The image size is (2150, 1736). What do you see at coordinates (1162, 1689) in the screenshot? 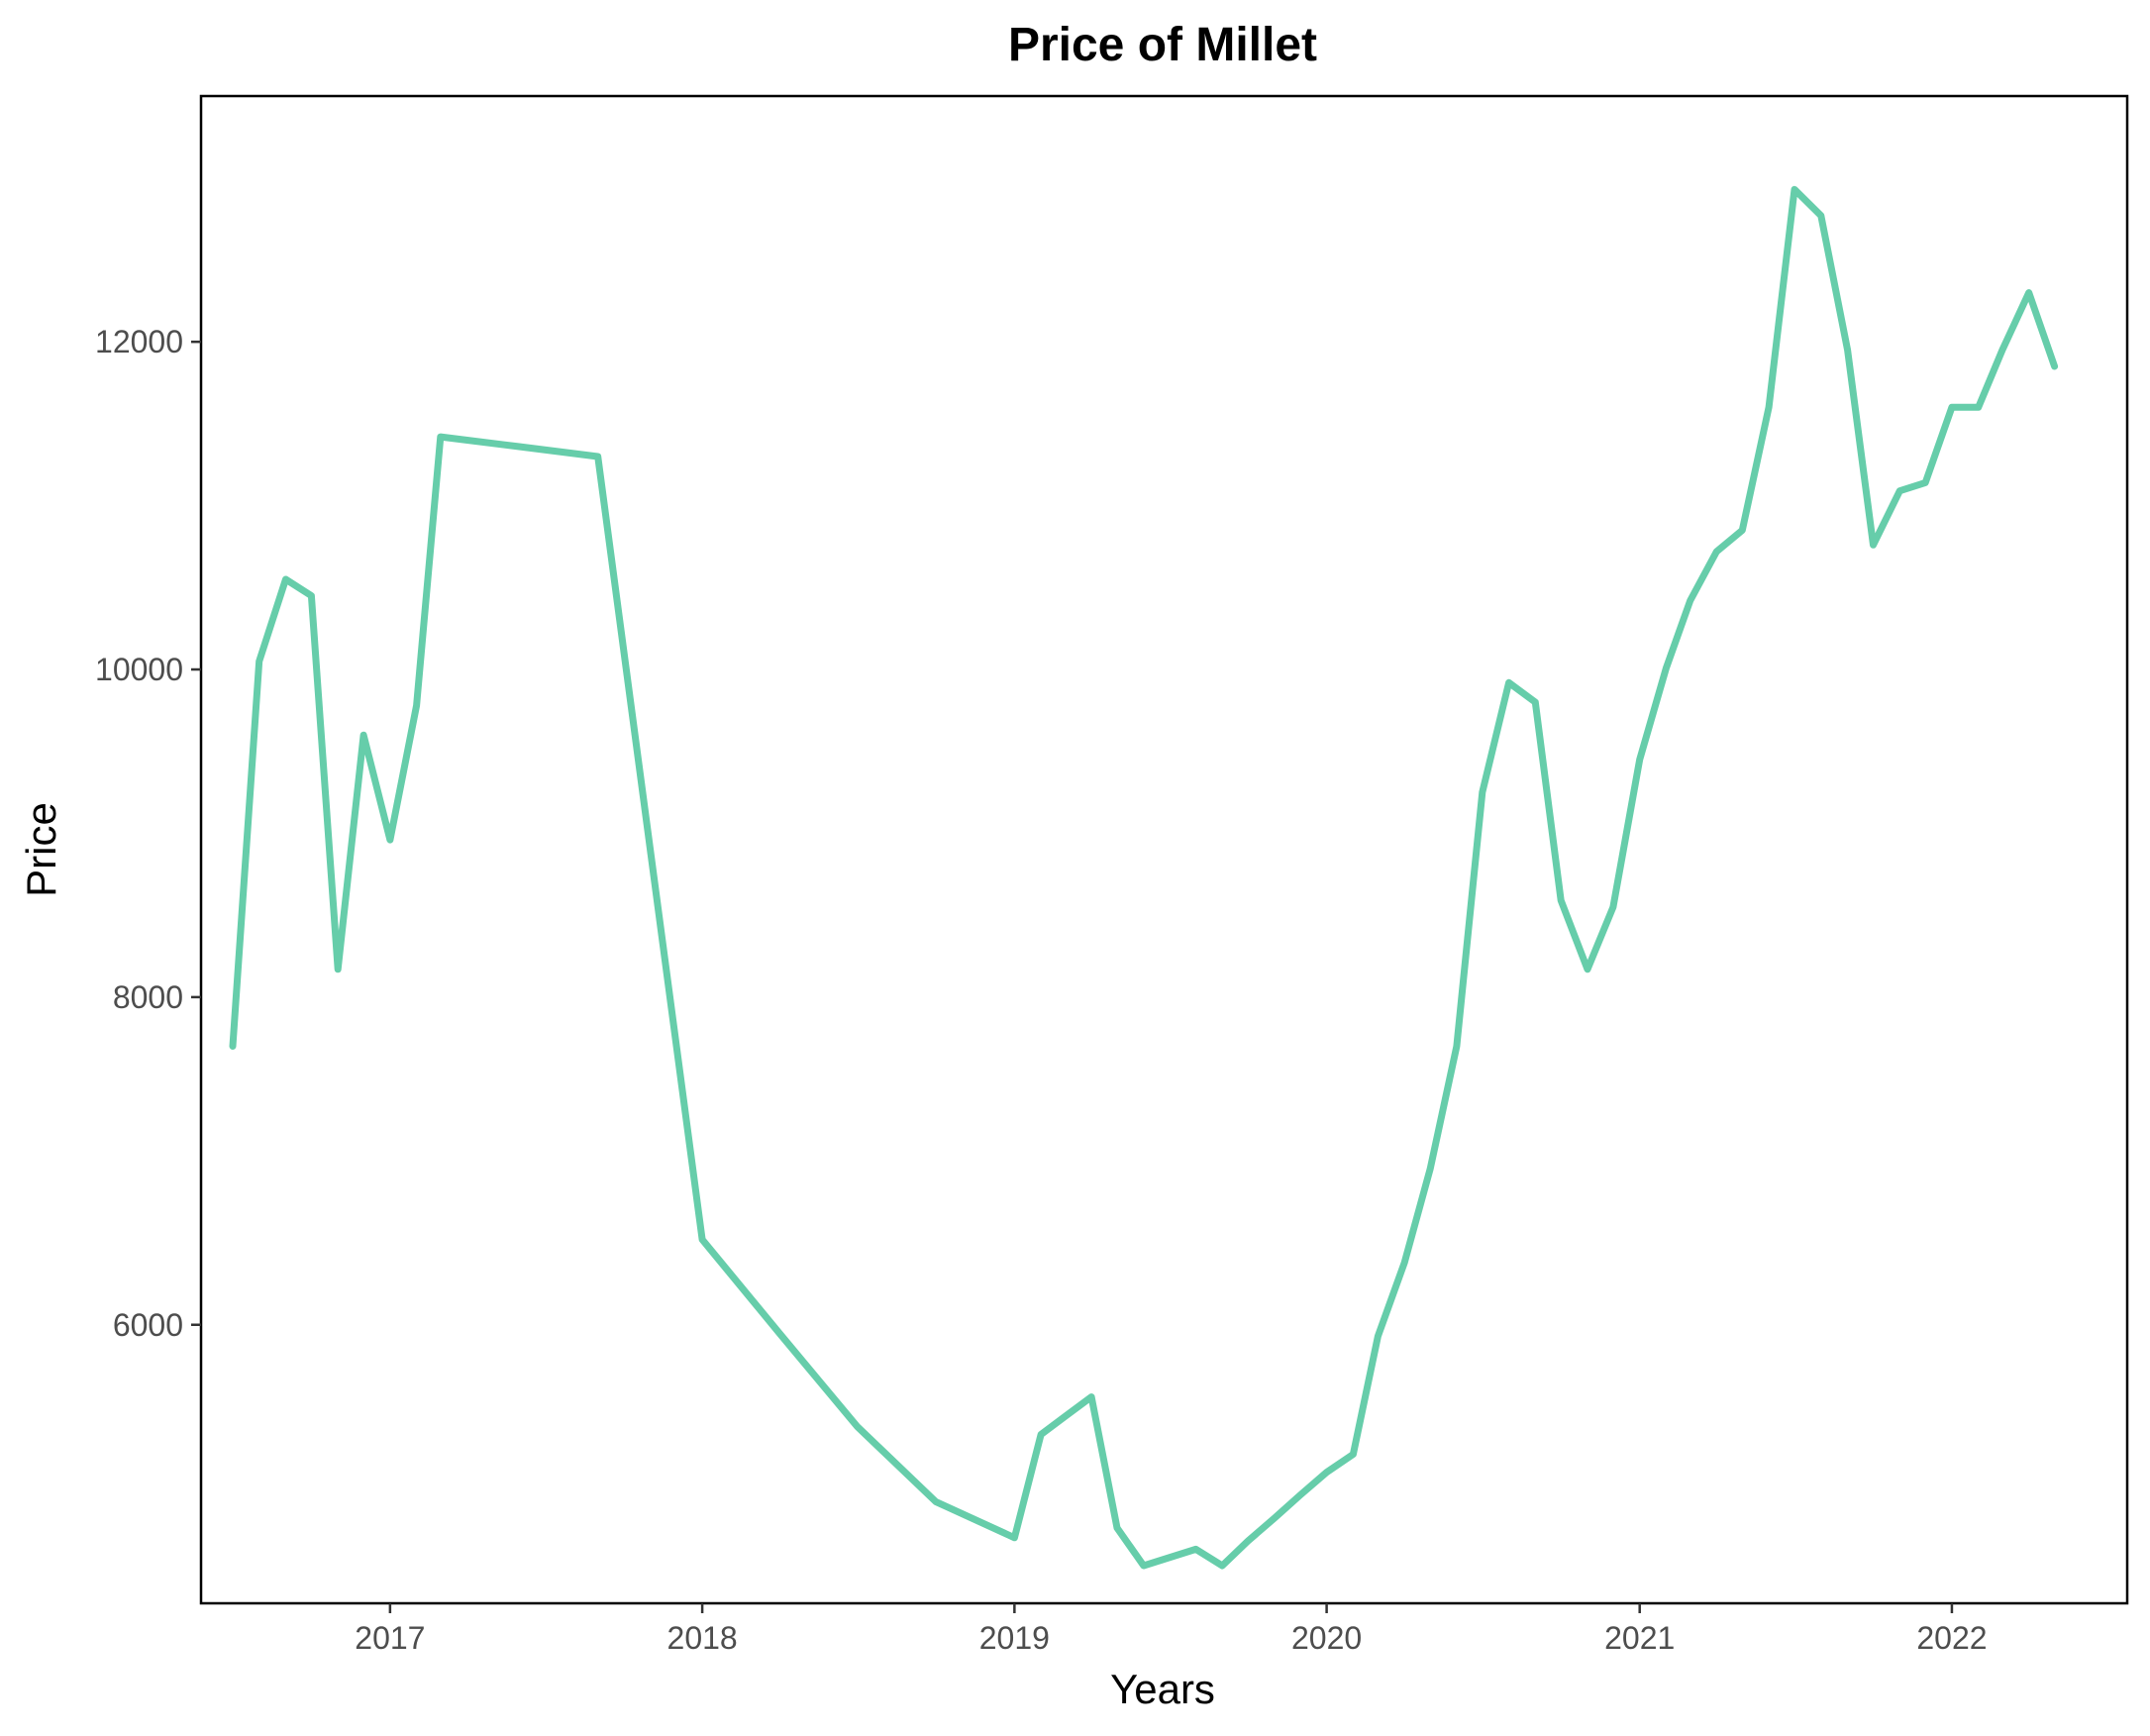
I see `x-axis-label: Years` at bounding box center [1162, 1689].